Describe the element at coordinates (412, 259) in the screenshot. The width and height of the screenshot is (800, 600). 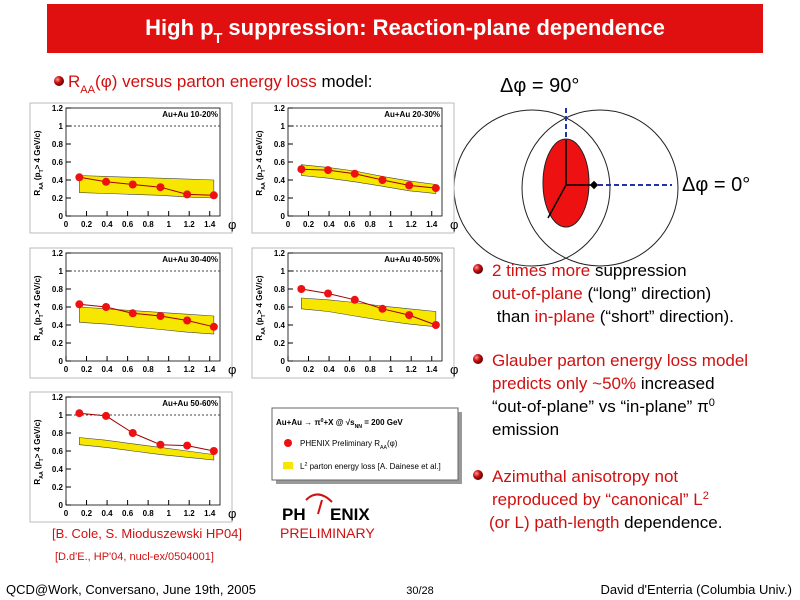
I see `panel-label: Au+Au 40-50%` at that location.